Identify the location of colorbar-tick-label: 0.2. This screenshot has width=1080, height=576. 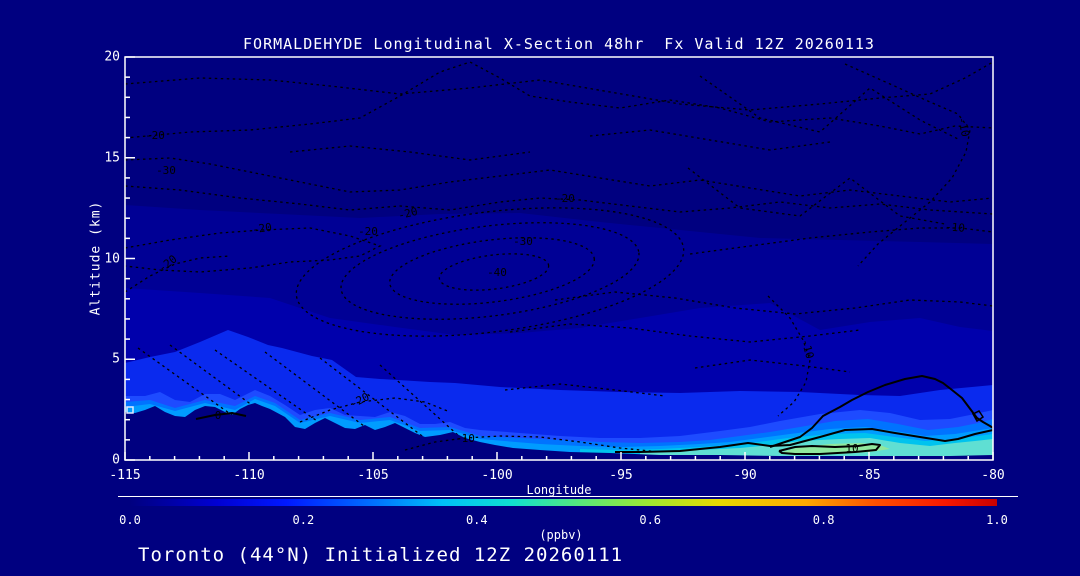
(303, 520).